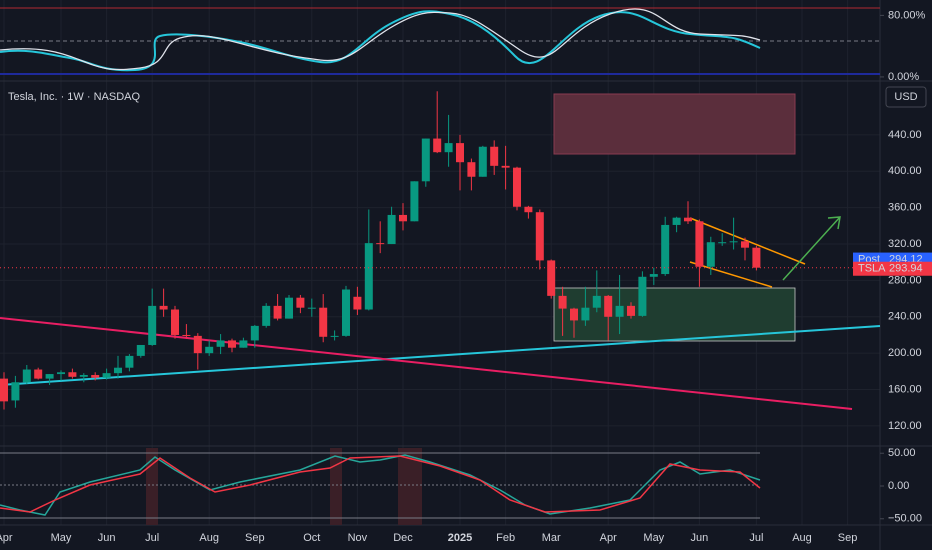  What do you see at coordinates (902, 453) in the screenshot?
I see `y-tick-label: 50.00` at bounding box center [902, 453].